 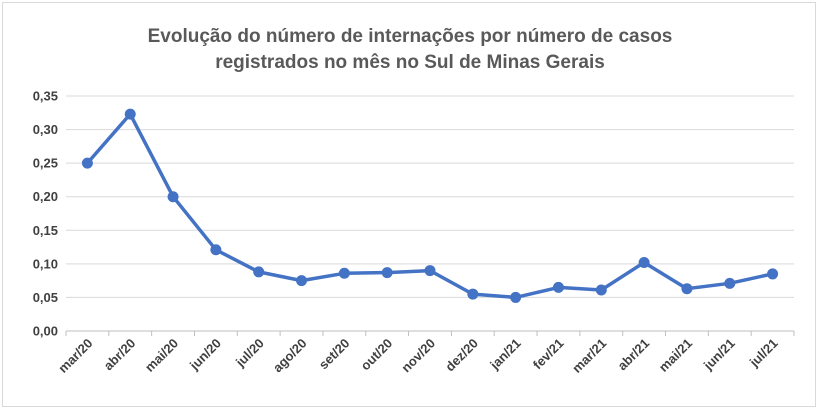 What do you see at coordinates (334, 354) in the screenshot?
I see `x-tick-label: set/20` at bounding box center [334, 354].